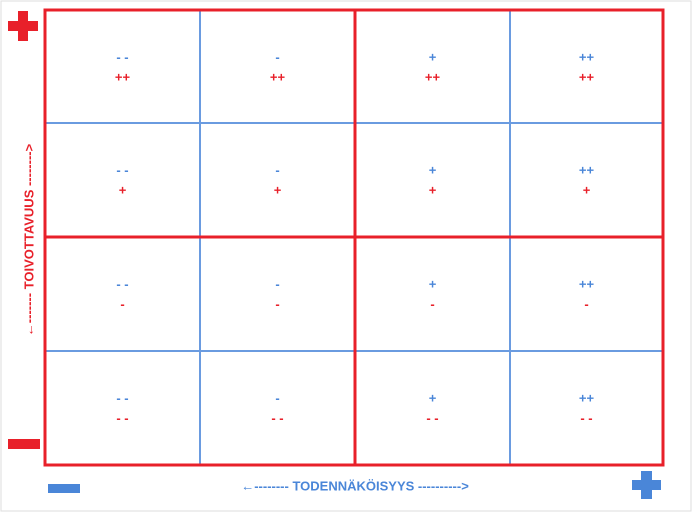 Image resolution: width=699 pixels, height=518 pixels. I want to click on red-plus-icon, so click(23, 26).